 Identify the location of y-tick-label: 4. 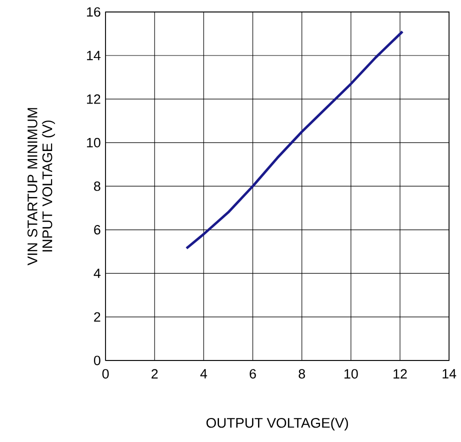
(97, 273).